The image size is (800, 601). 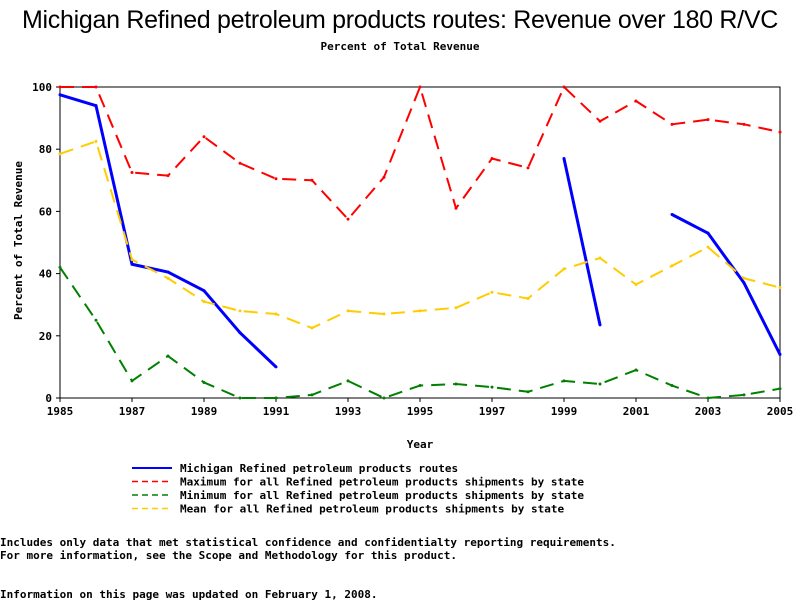 I want to click on x-tick-label: 1985, so click(x=60, y=411).